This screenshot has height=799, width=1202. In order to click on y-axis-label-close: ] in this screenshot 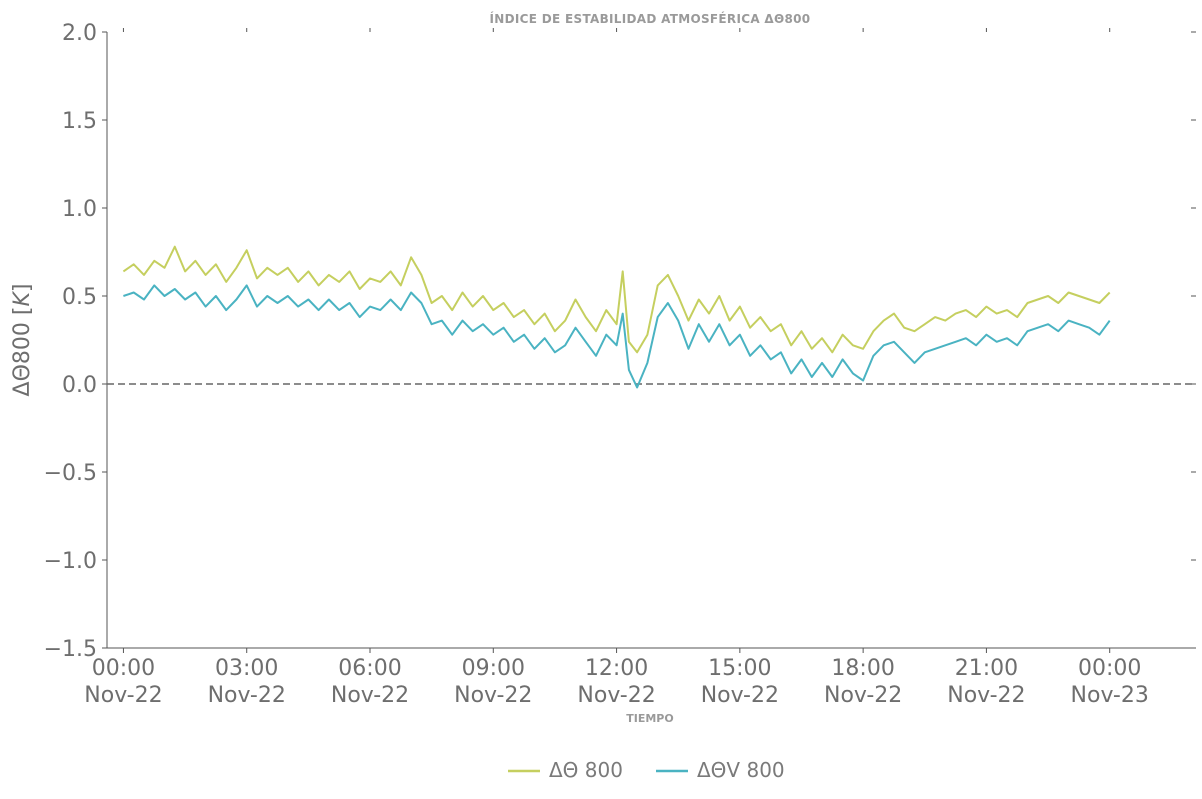, I will do `click(22, 288)`.